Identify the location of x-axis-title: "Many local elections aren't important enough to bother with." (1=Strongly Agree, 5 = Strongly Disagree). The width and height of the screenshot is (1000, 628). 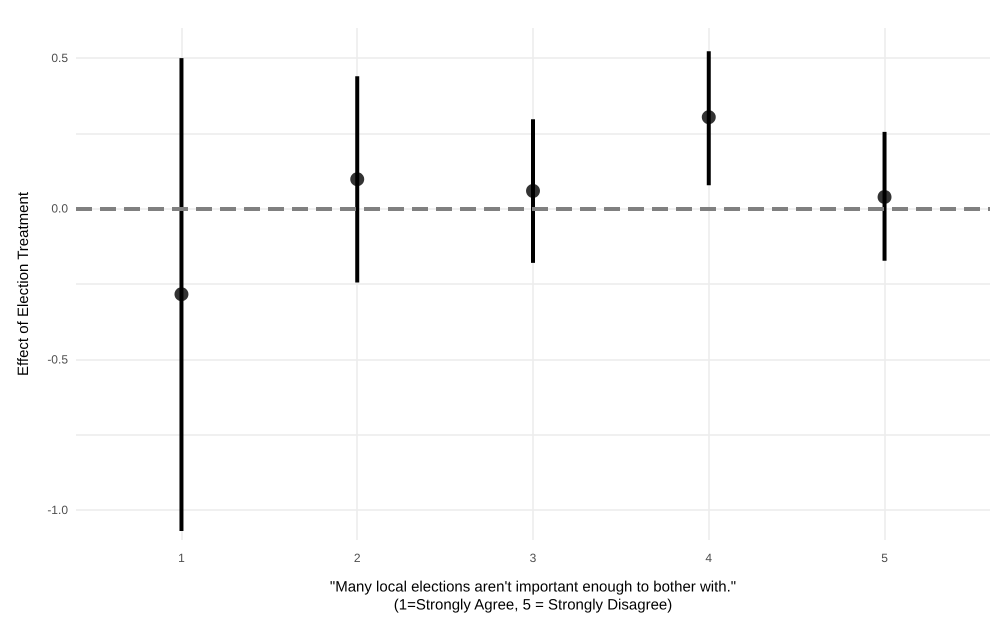
(533, 596).